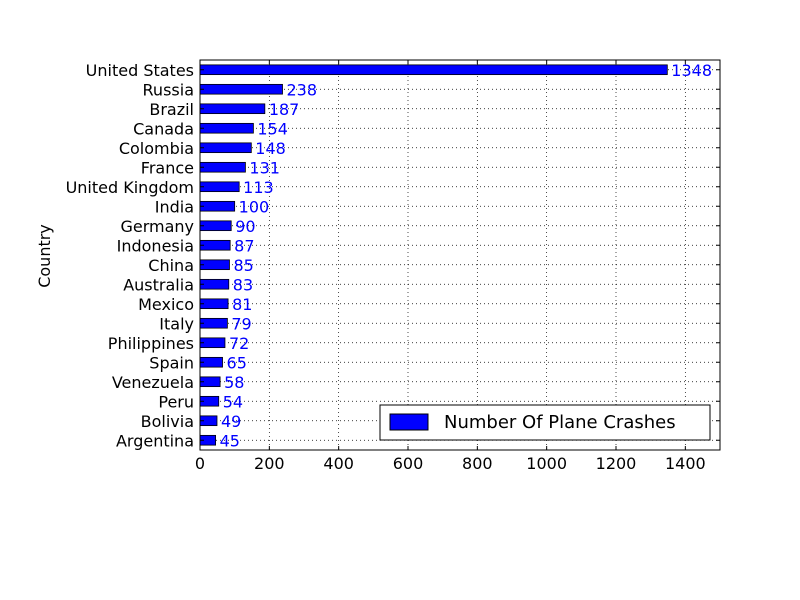 This screenshot has width=800, height=600. What do you see at coordinates (233, 401) in the screenshot?
I see `data-label: 54` at bounding box center [233, 401].